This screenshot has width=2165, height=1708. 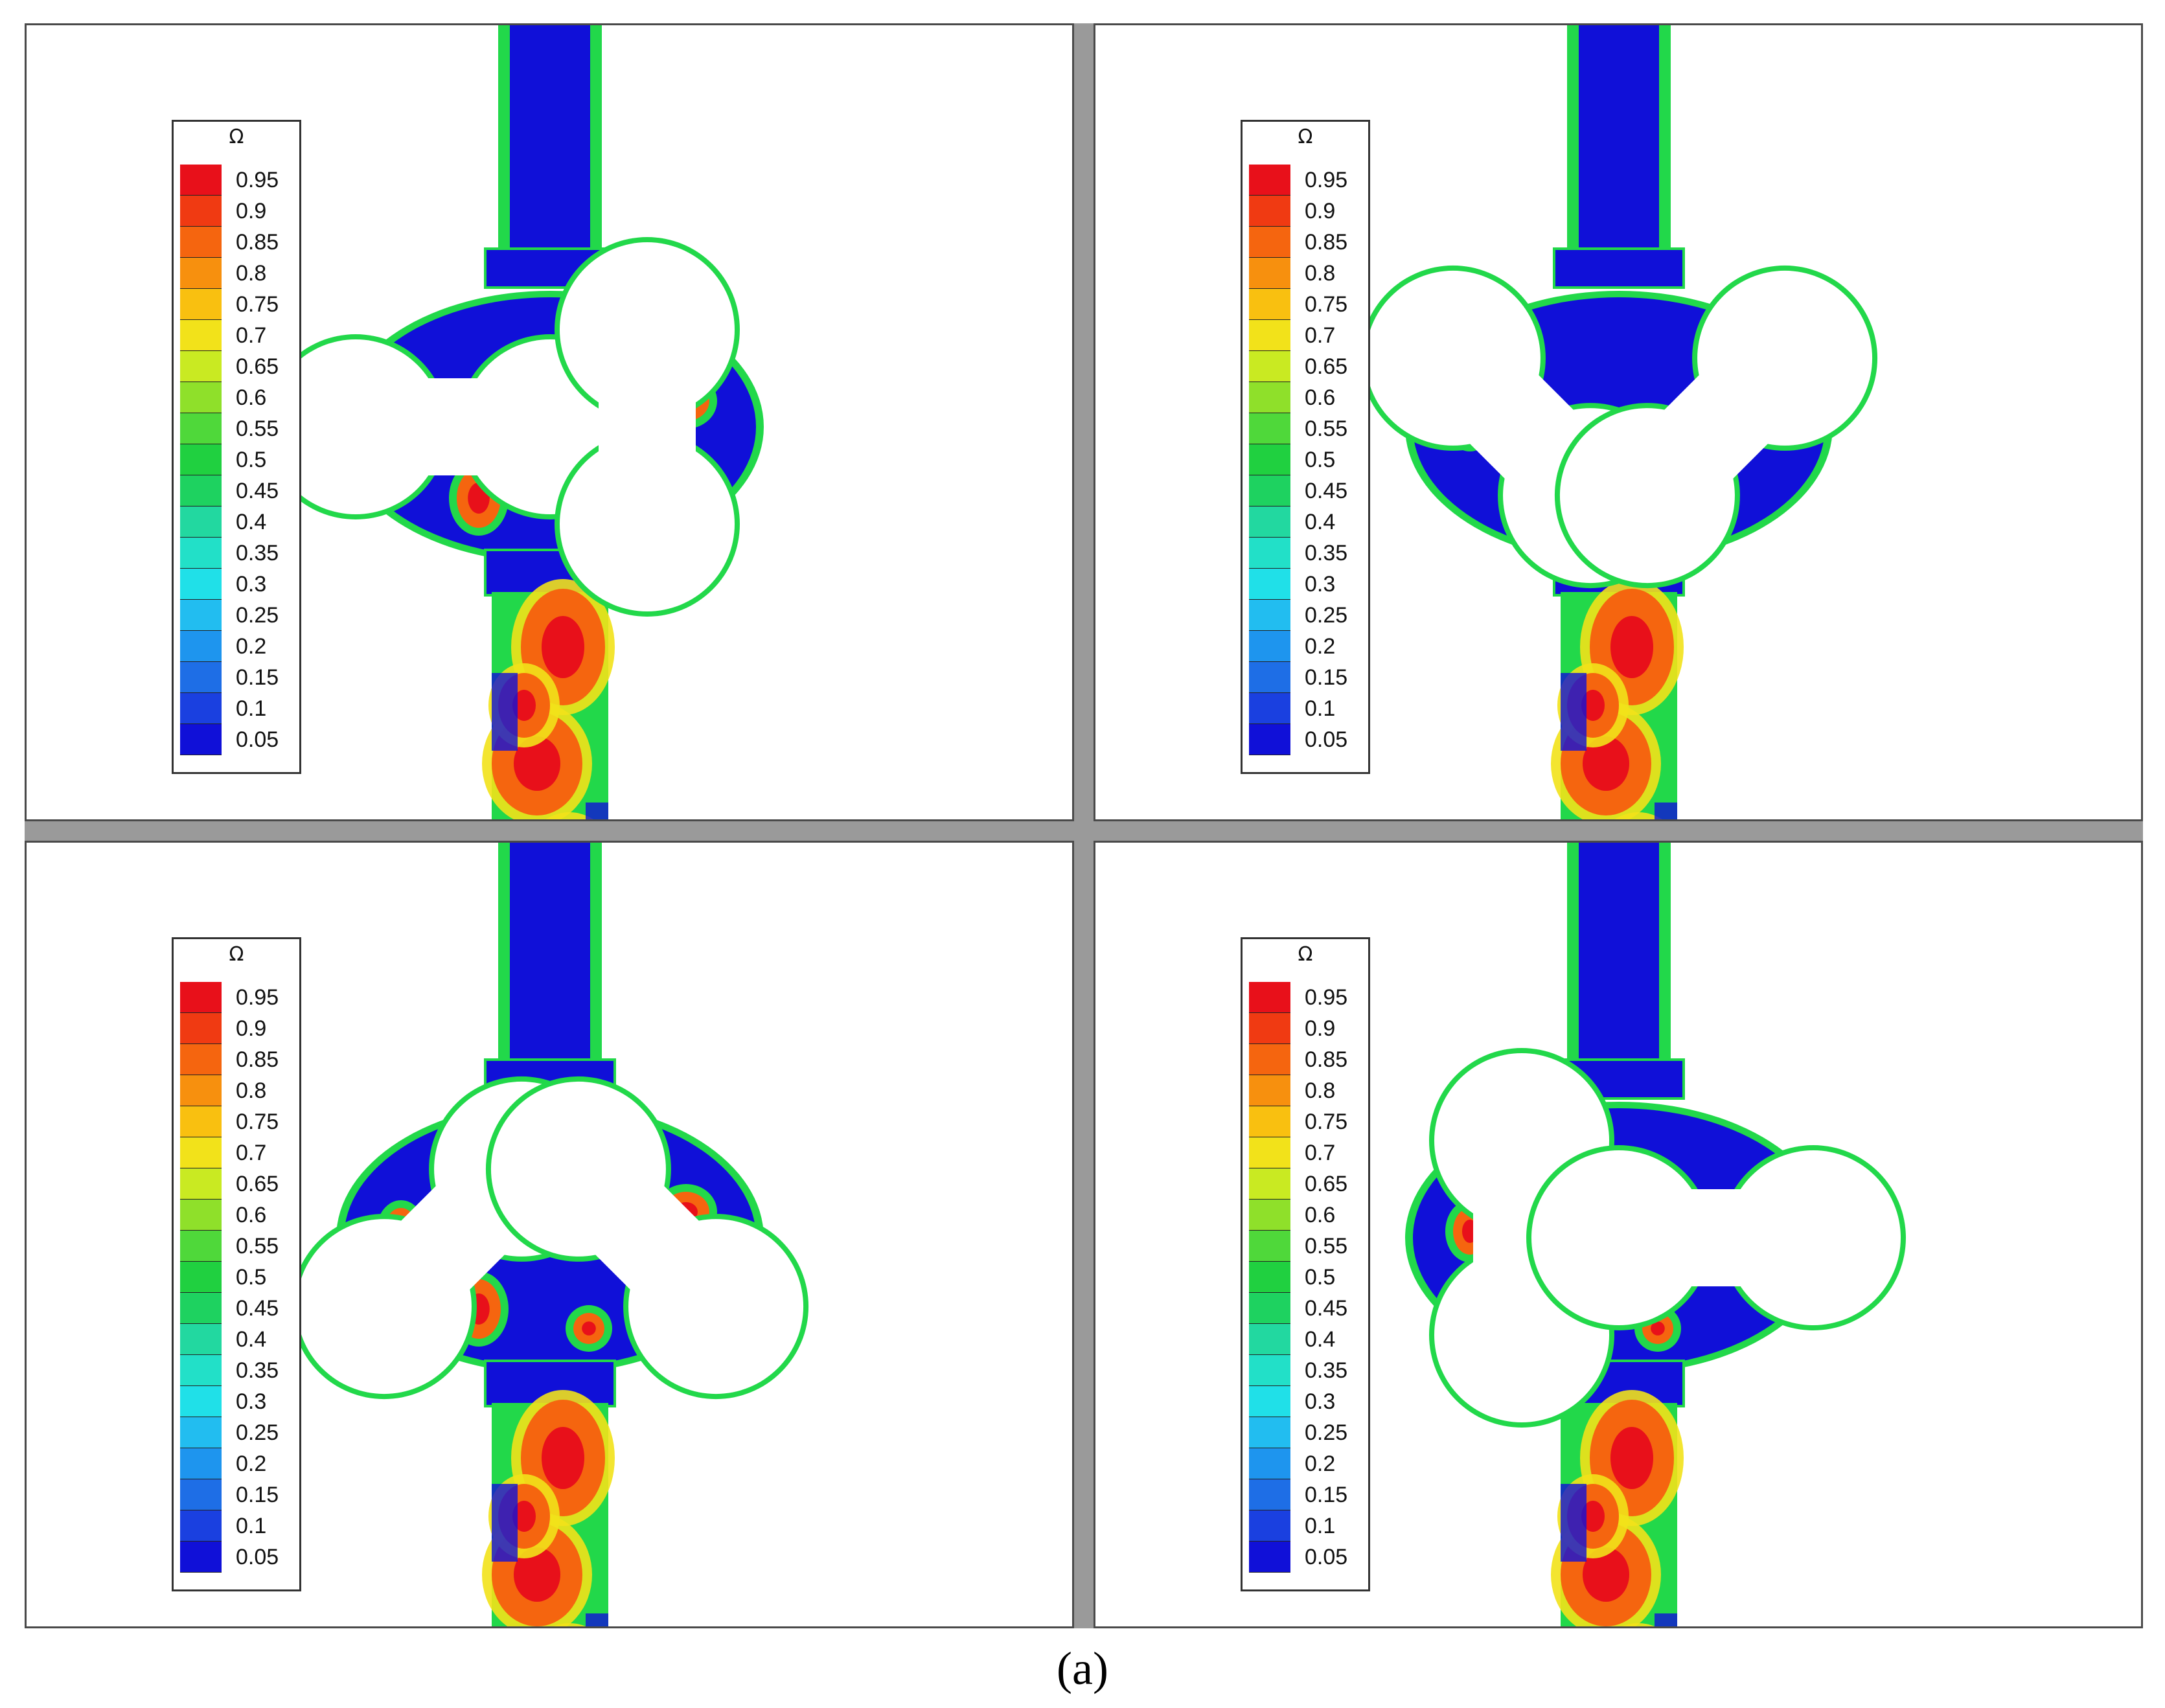 What do you see at coordinates (1320, 1028) in the screenshot?
I see `legend-level-label: 0.9` at bounding box center [1320, 1028].